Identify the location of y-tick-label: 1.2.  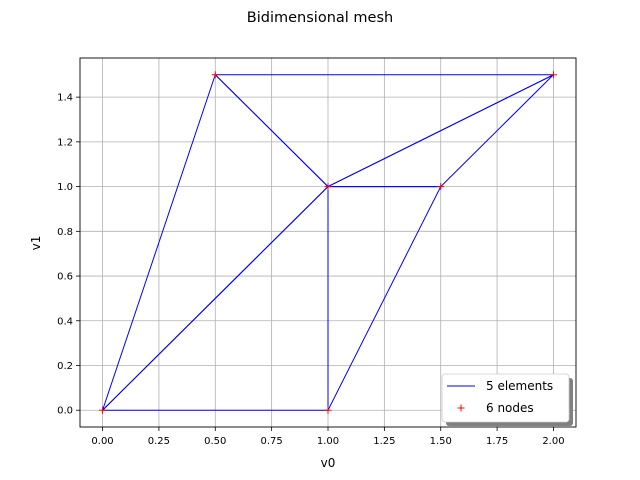
(65, 142).